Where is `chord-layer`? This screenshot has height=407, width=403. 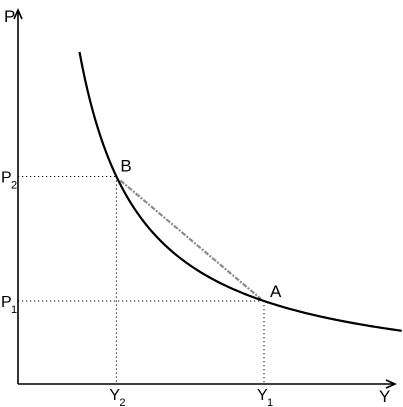
chord-layer is located at coordinates (190, 239).